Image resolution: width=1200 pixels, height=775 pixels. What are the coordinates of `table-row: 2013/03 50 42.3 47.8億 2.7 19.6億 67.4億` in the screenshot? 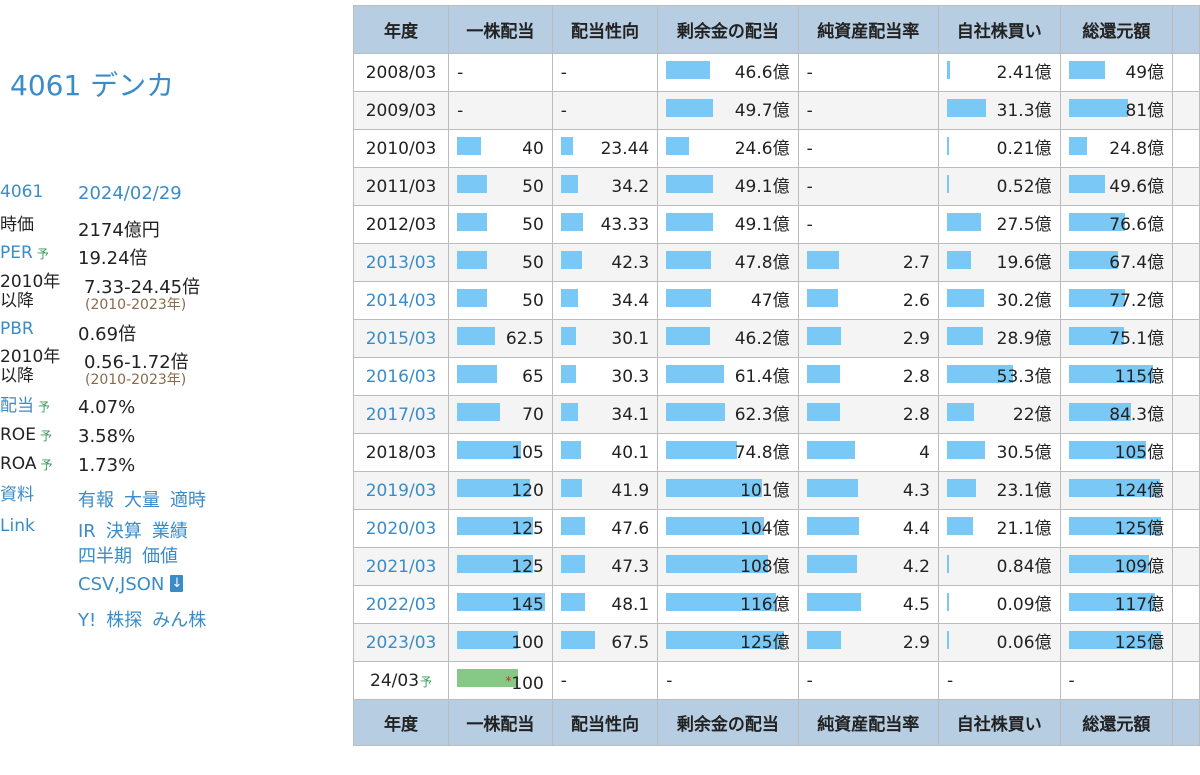 It's located at (776, 262).